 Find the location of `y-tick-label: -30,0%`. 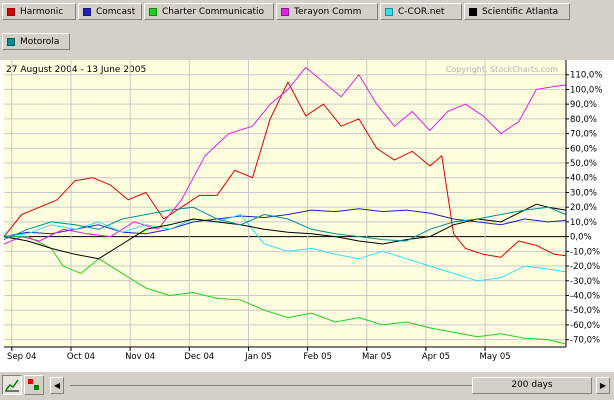

y-tick-label: -30,0% is located at coordinates (585, 282).